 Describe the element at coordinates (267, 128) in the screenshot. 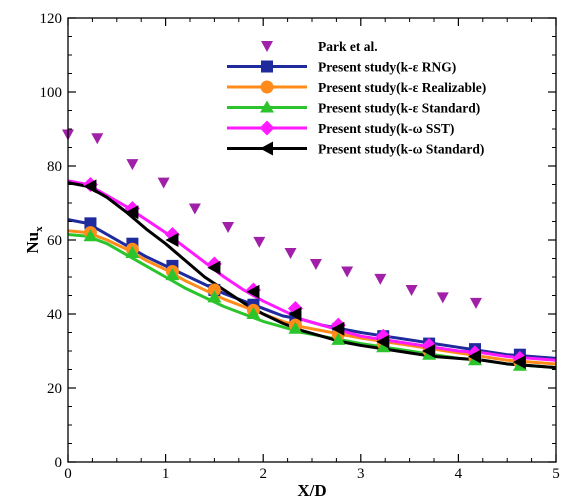

I see `legend-marker-present-study-k-sst` at that location.